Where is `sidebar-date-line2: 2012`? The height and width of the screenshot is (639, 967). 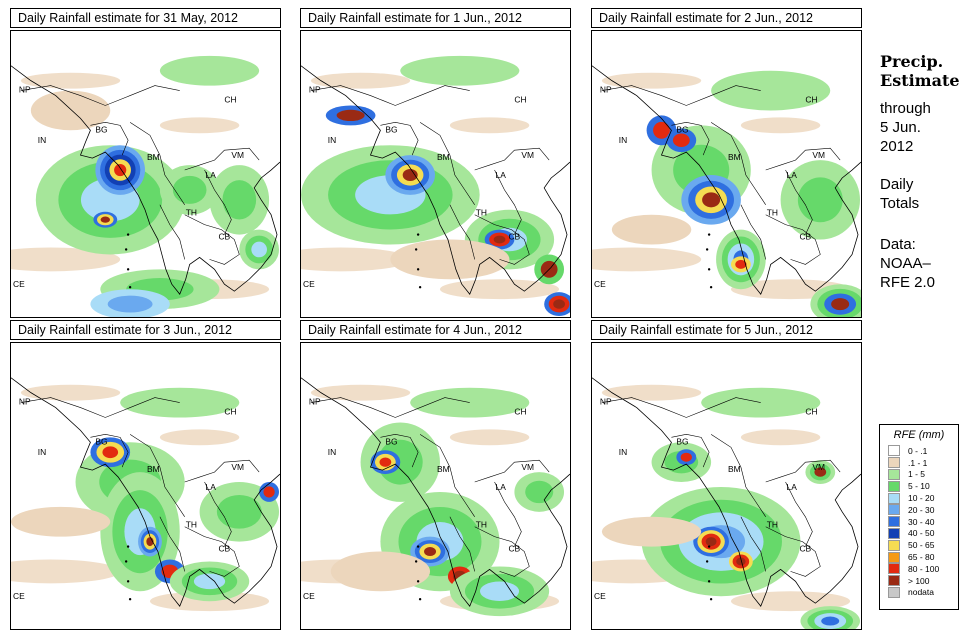
sidebar-date-line2: 2012 is located at coordinates (897, 146).